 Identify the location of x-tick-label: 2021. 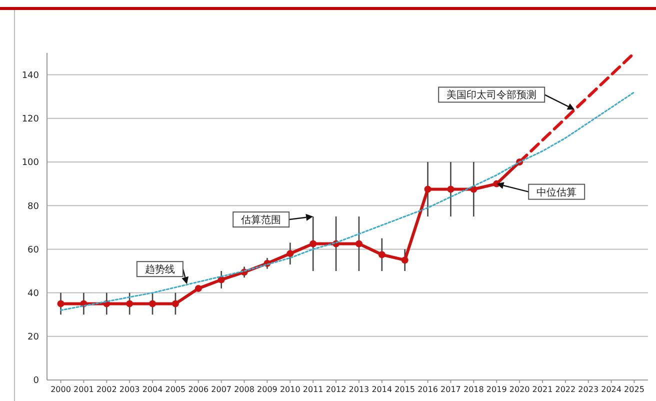
(542, 389).